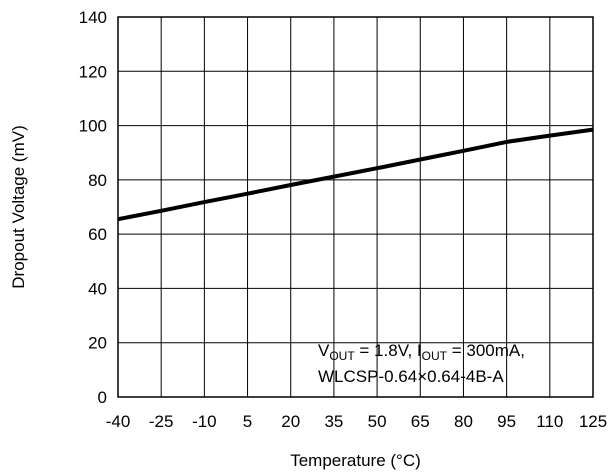  Describe the element at coordinates (161, 421) in the screenshot. I see `x-tick-label: -25` at that location.